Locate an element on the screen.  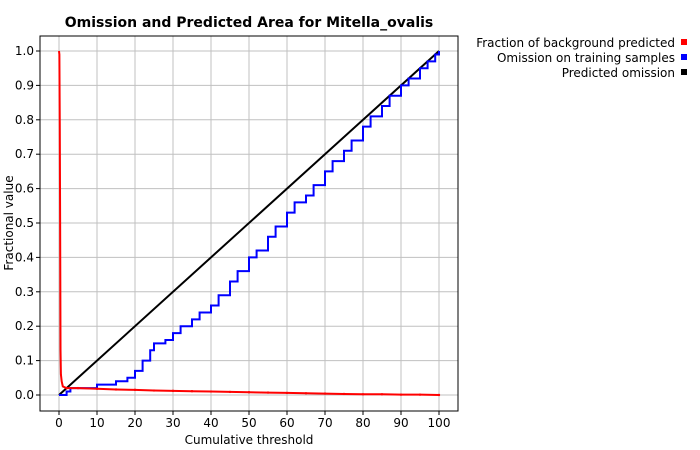
legend-swatch-omission-on-training-samples is located at coordinates (684, 57).